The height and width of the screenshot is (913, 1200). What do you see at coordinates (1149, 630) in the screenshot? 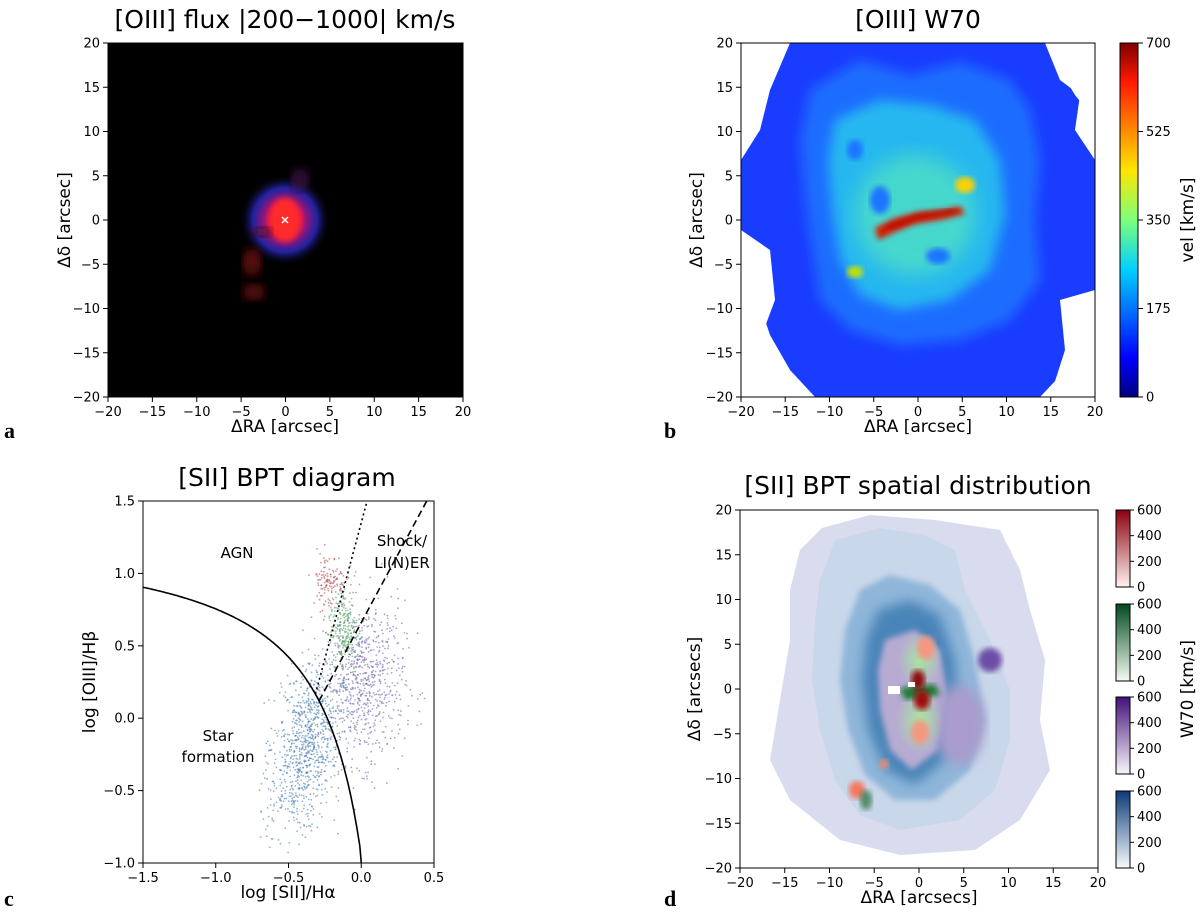
I see `panel-d-colorbar-tick-label: 400` at bounding box center [1149, 630].